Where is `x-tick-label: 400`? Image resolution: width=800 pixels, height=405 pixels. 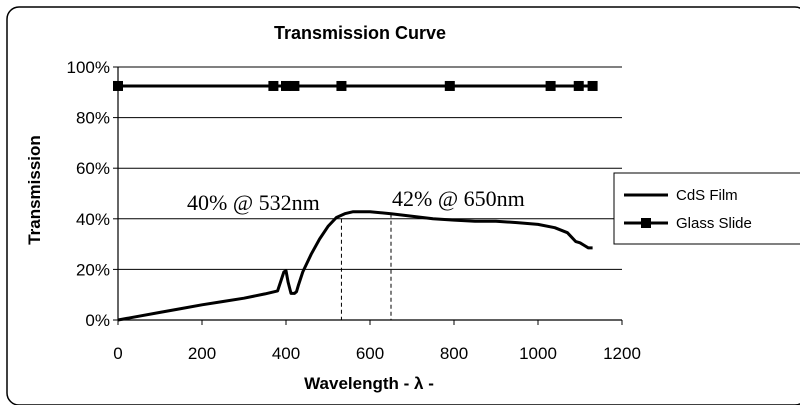 x-tick-label: 400 is located at coordinates (286, 353).